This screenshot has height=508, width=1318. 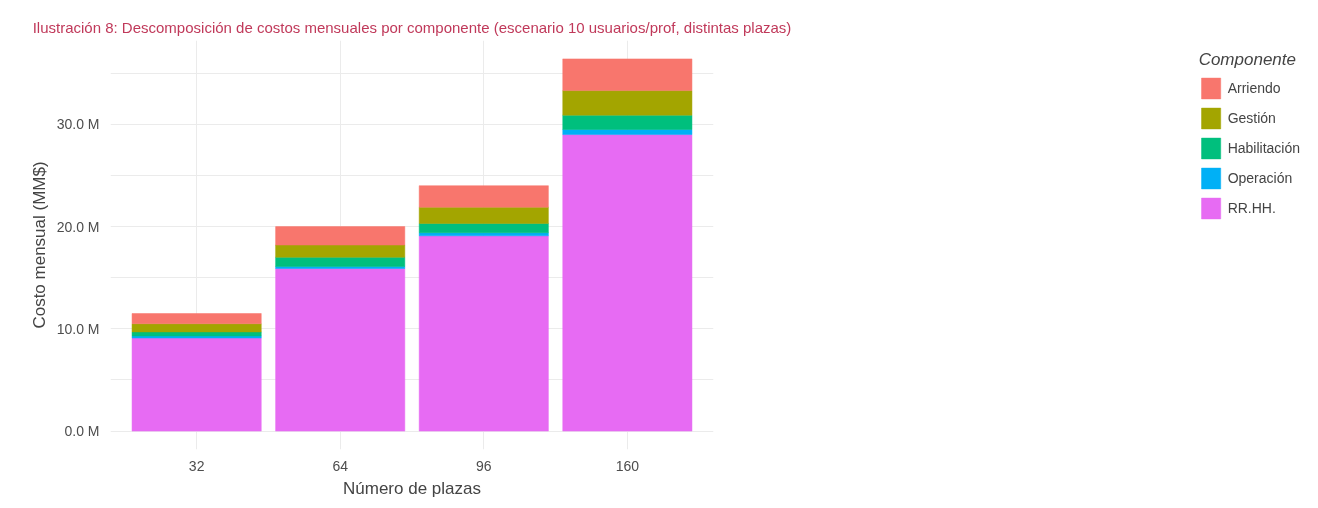 I want to click on x-tick-label: 64, so click(x=340, y=465).